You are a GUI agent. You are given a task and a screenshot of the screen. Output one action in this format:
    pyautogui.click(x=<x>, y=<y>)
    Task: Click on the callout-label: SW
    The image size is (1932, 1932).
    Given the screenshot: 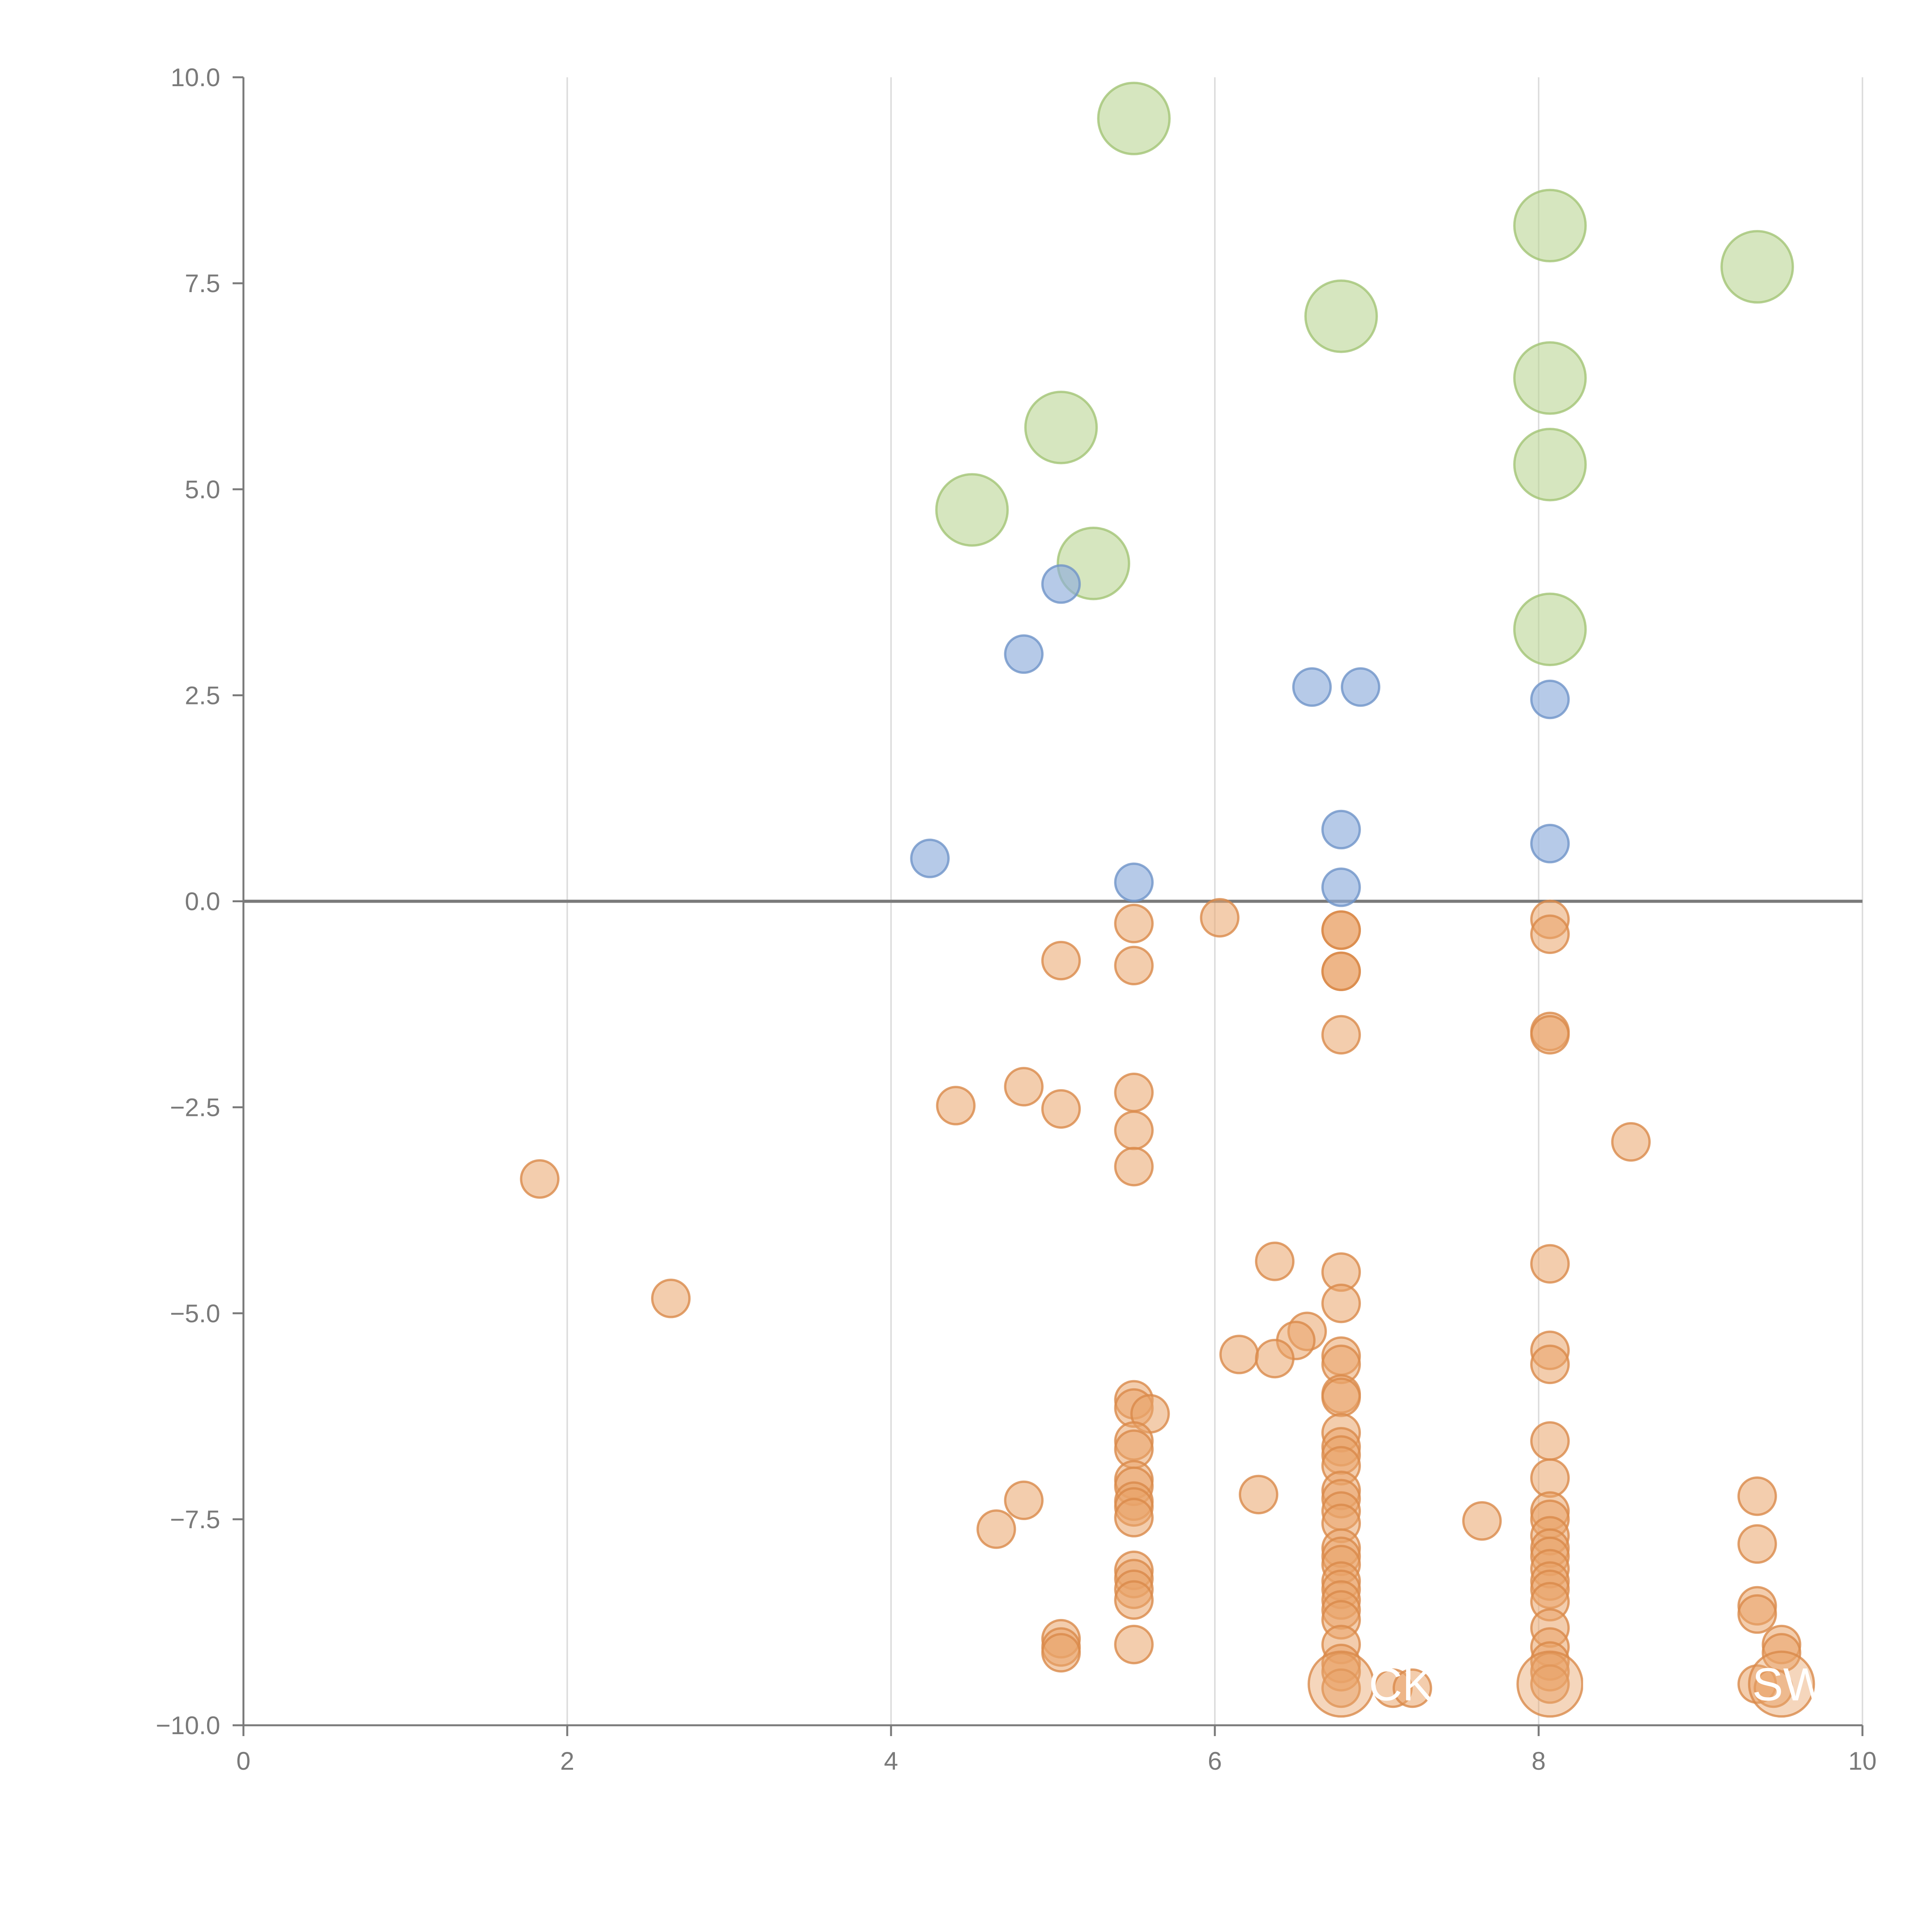 What is the action you would take?
    pyautogui.click(x=1789, y=1684)
    